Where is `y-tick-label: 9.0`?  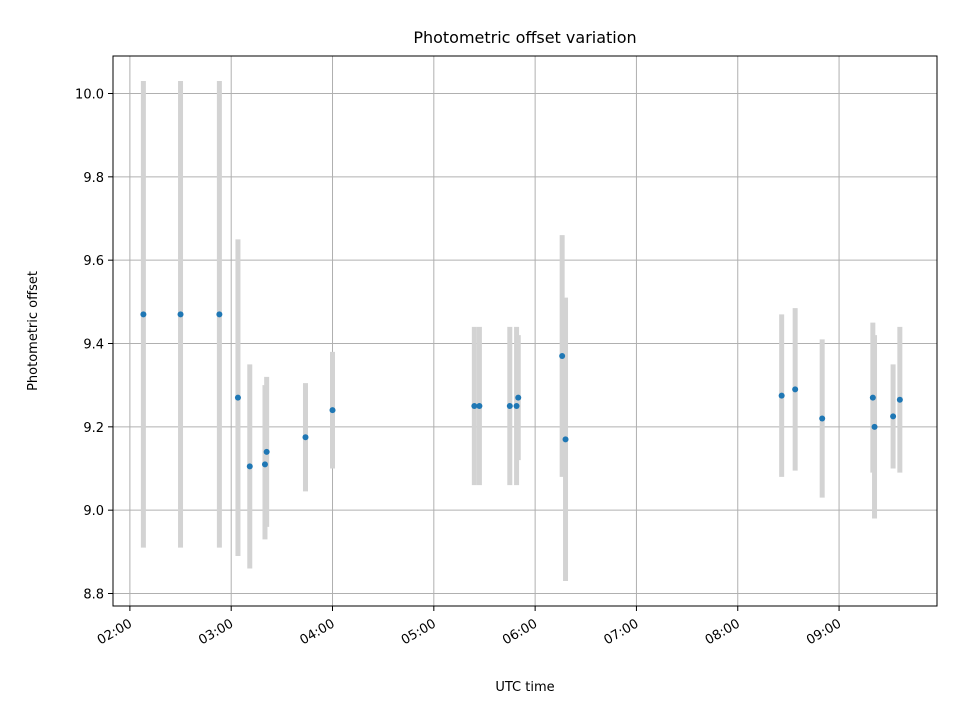 y-tick-label: 9.0 is located at coordinates (93, 511).